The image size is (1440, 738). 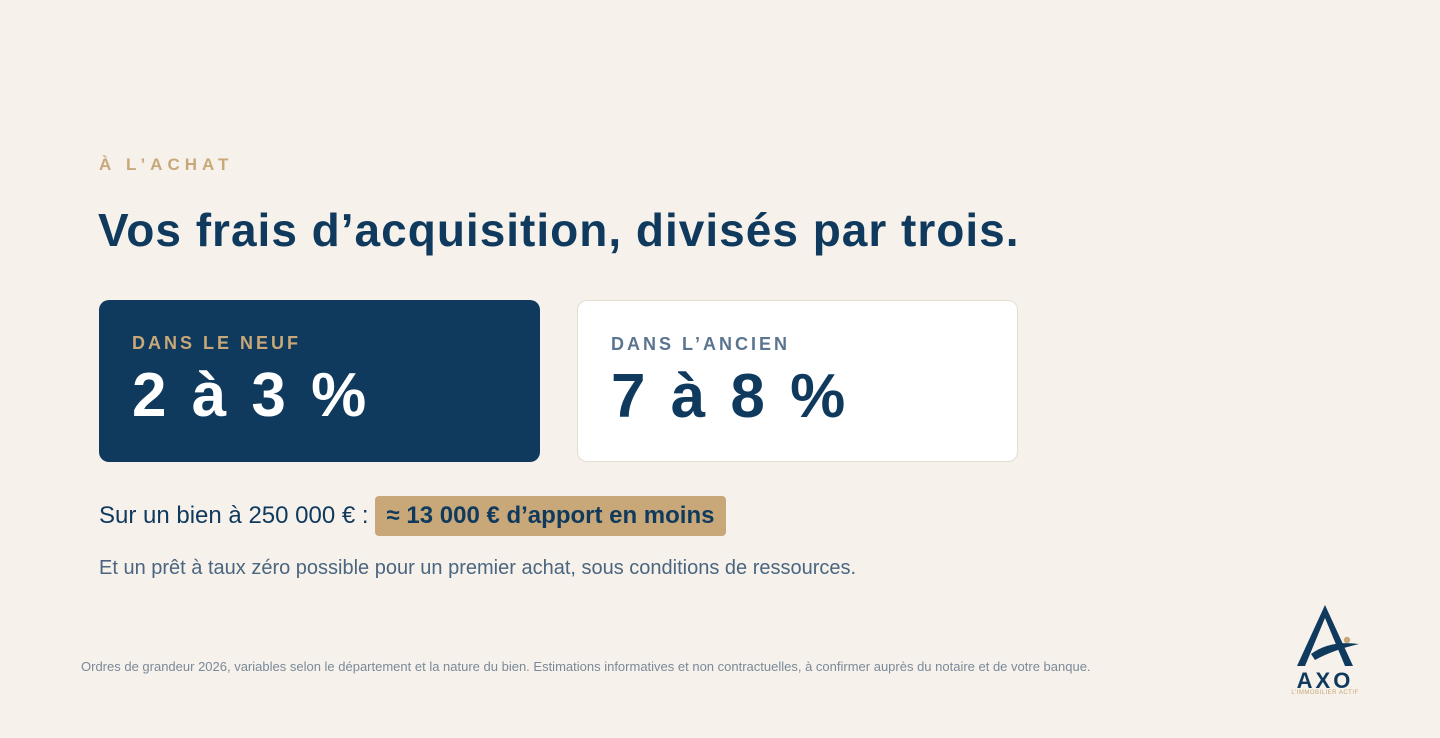 I want to click on card-existing-value: 7 à 8 %, so click(x=730, y=396).